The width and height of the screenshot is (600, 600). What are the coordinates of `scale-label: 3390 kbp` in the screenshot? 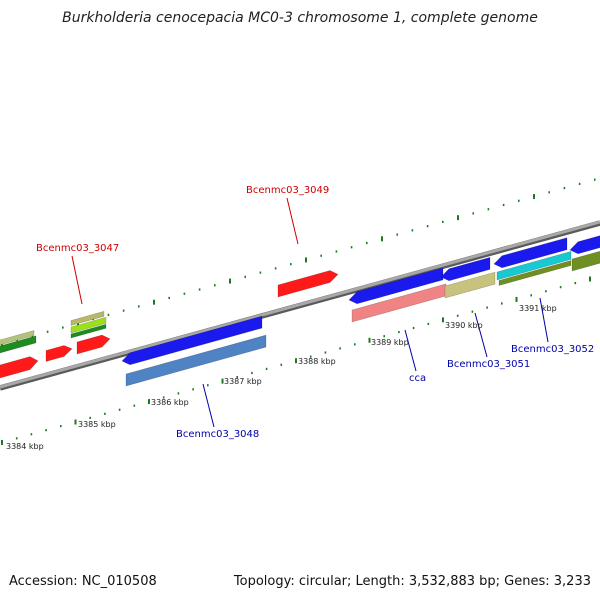 It's located at (464, 325).